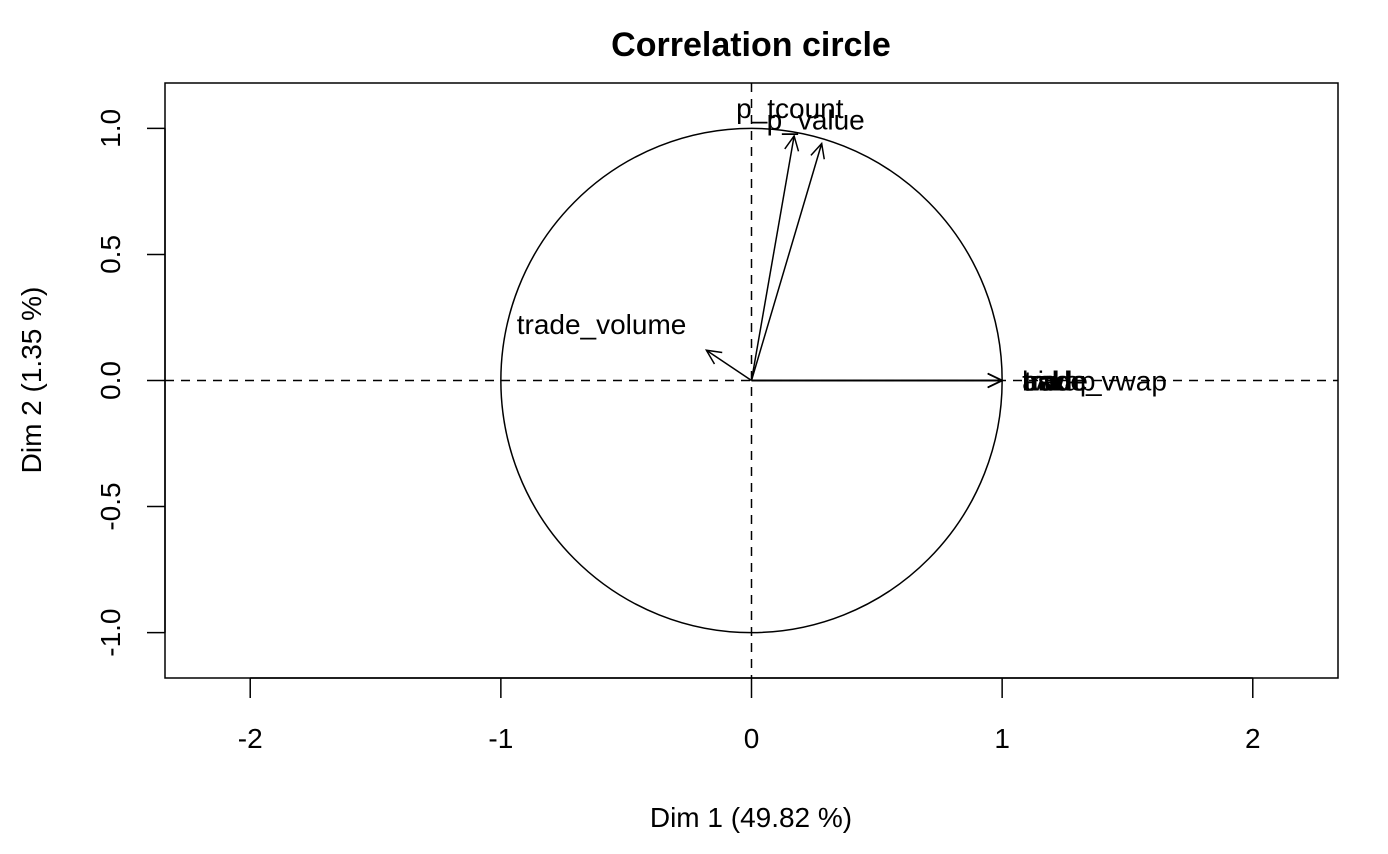 Image resolution: width=1388 pixels, height=854 pixels. I want to click on x-tick-label: 1, so click(1002, 738).